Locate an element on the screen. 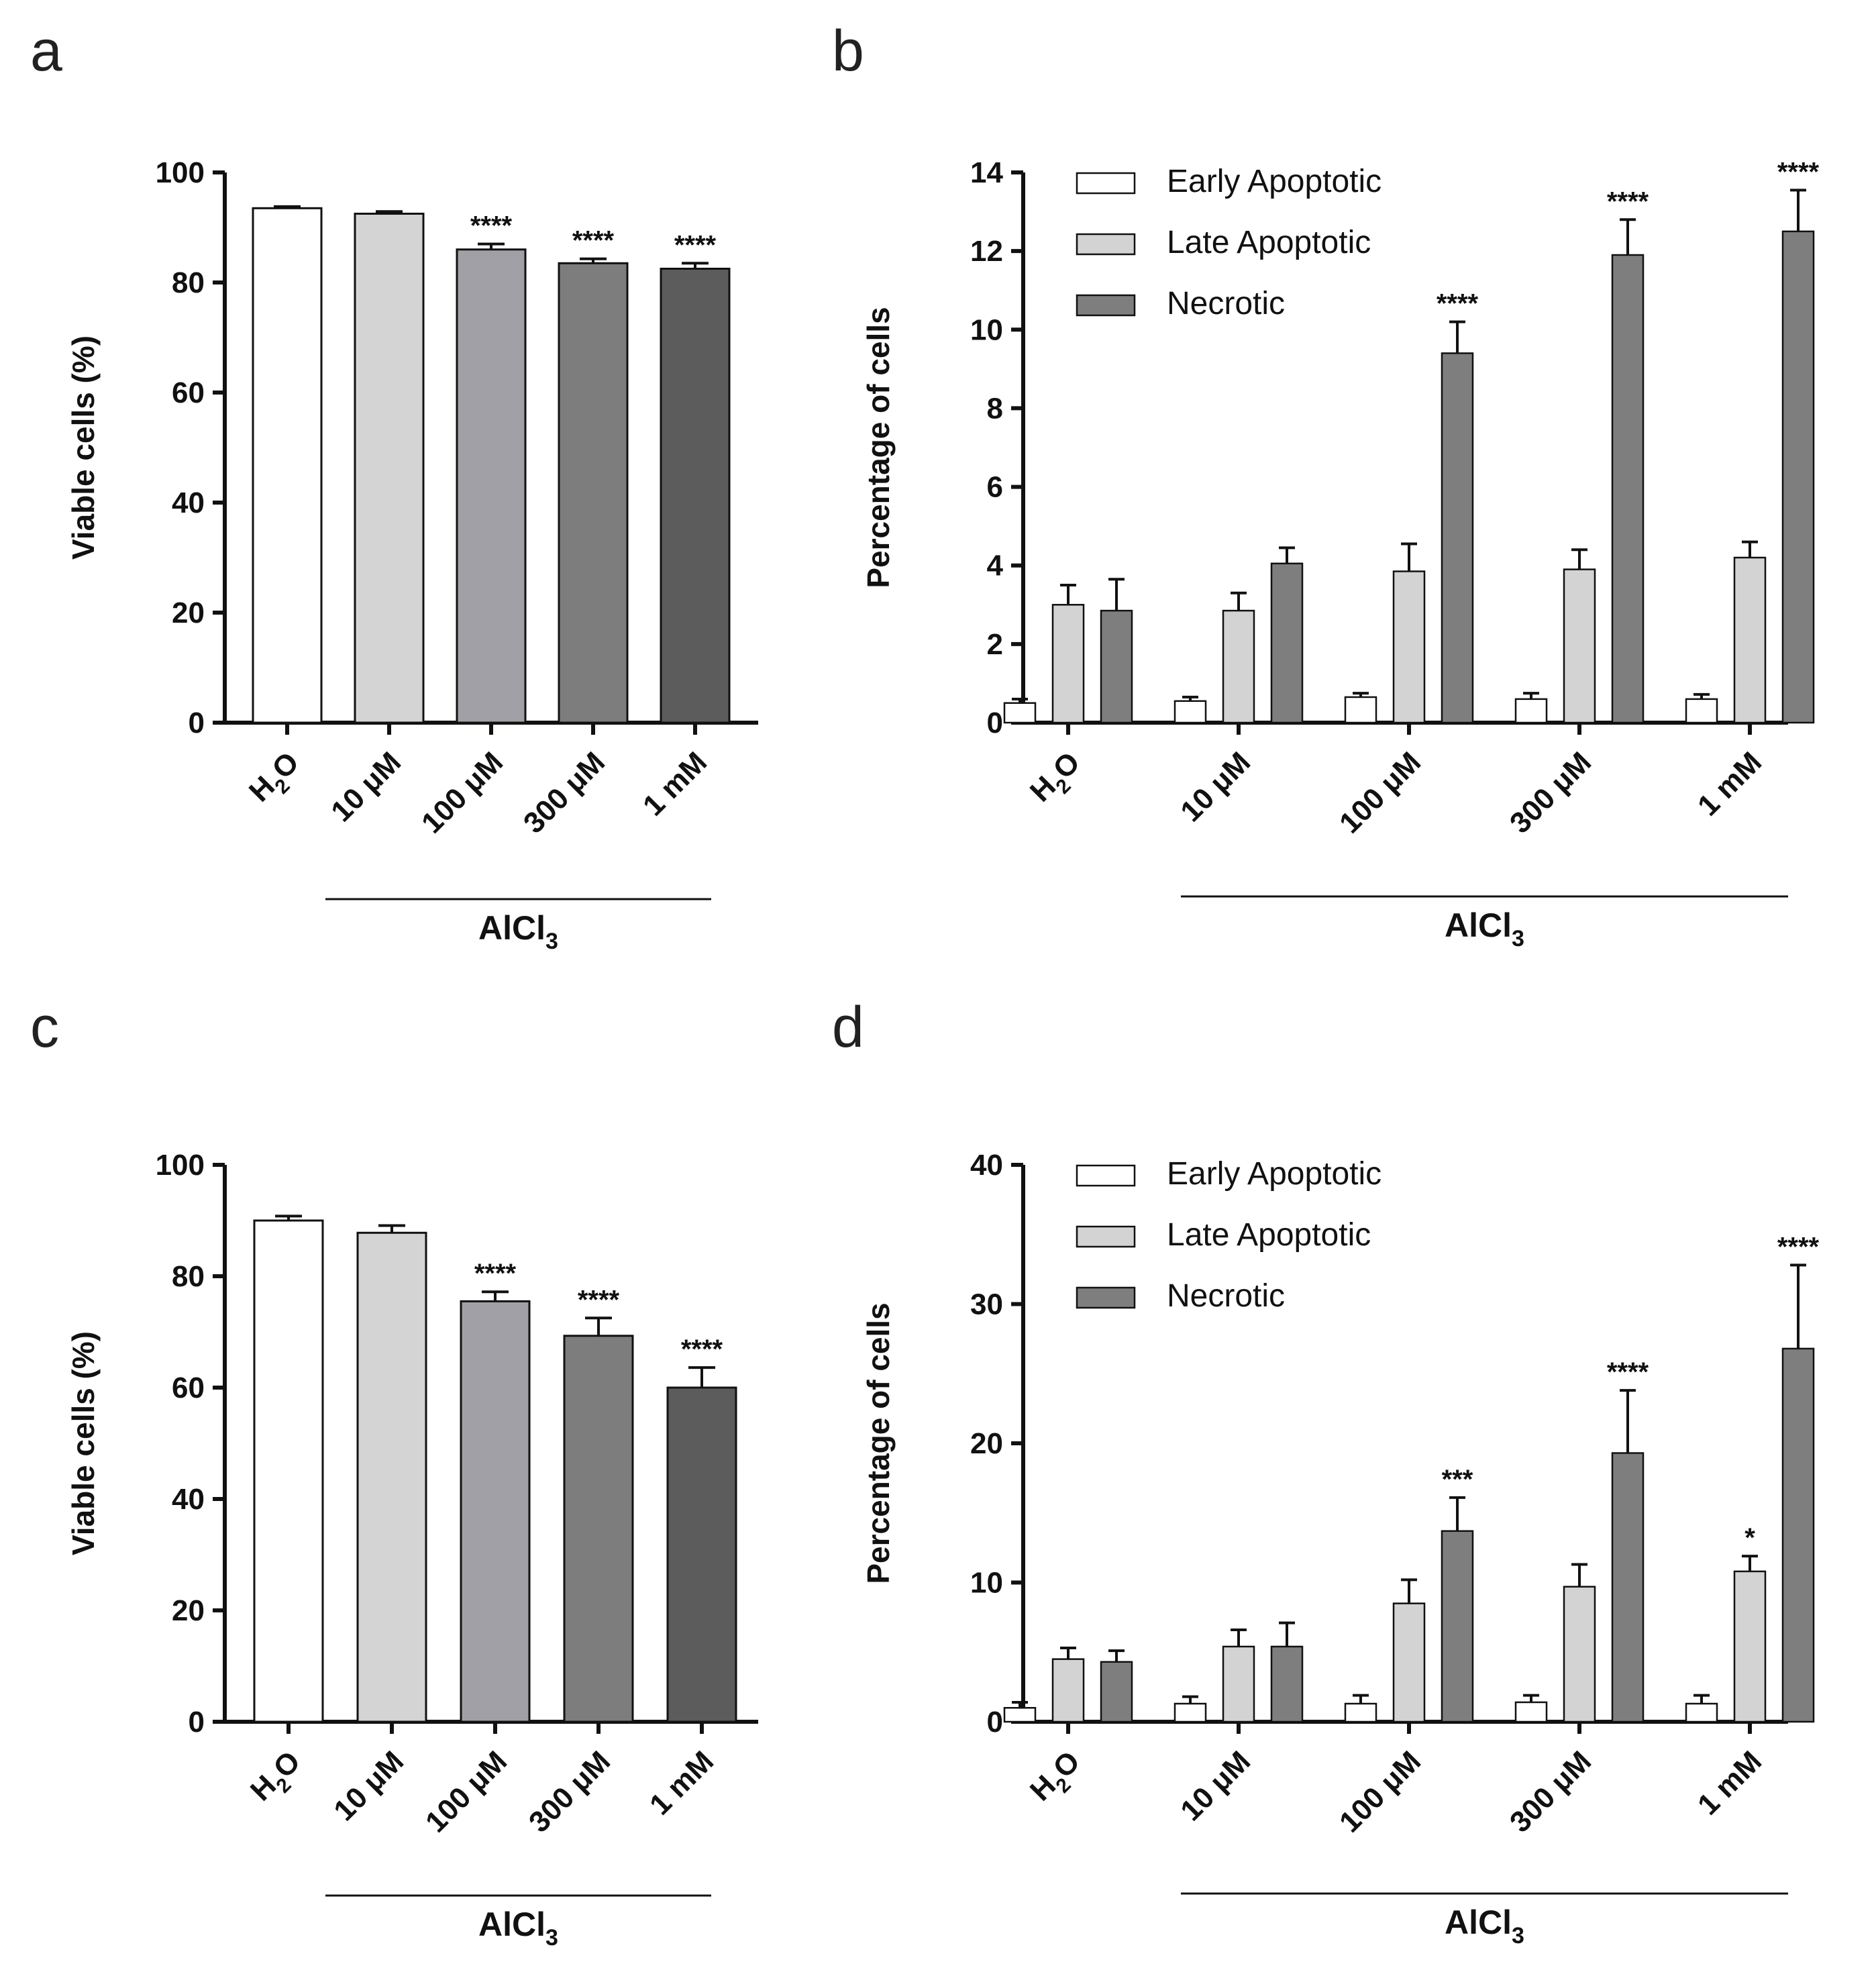 This screenshot has height=1966, width=1876. y-tick-label: 80 is located at coordinates (188, 282).